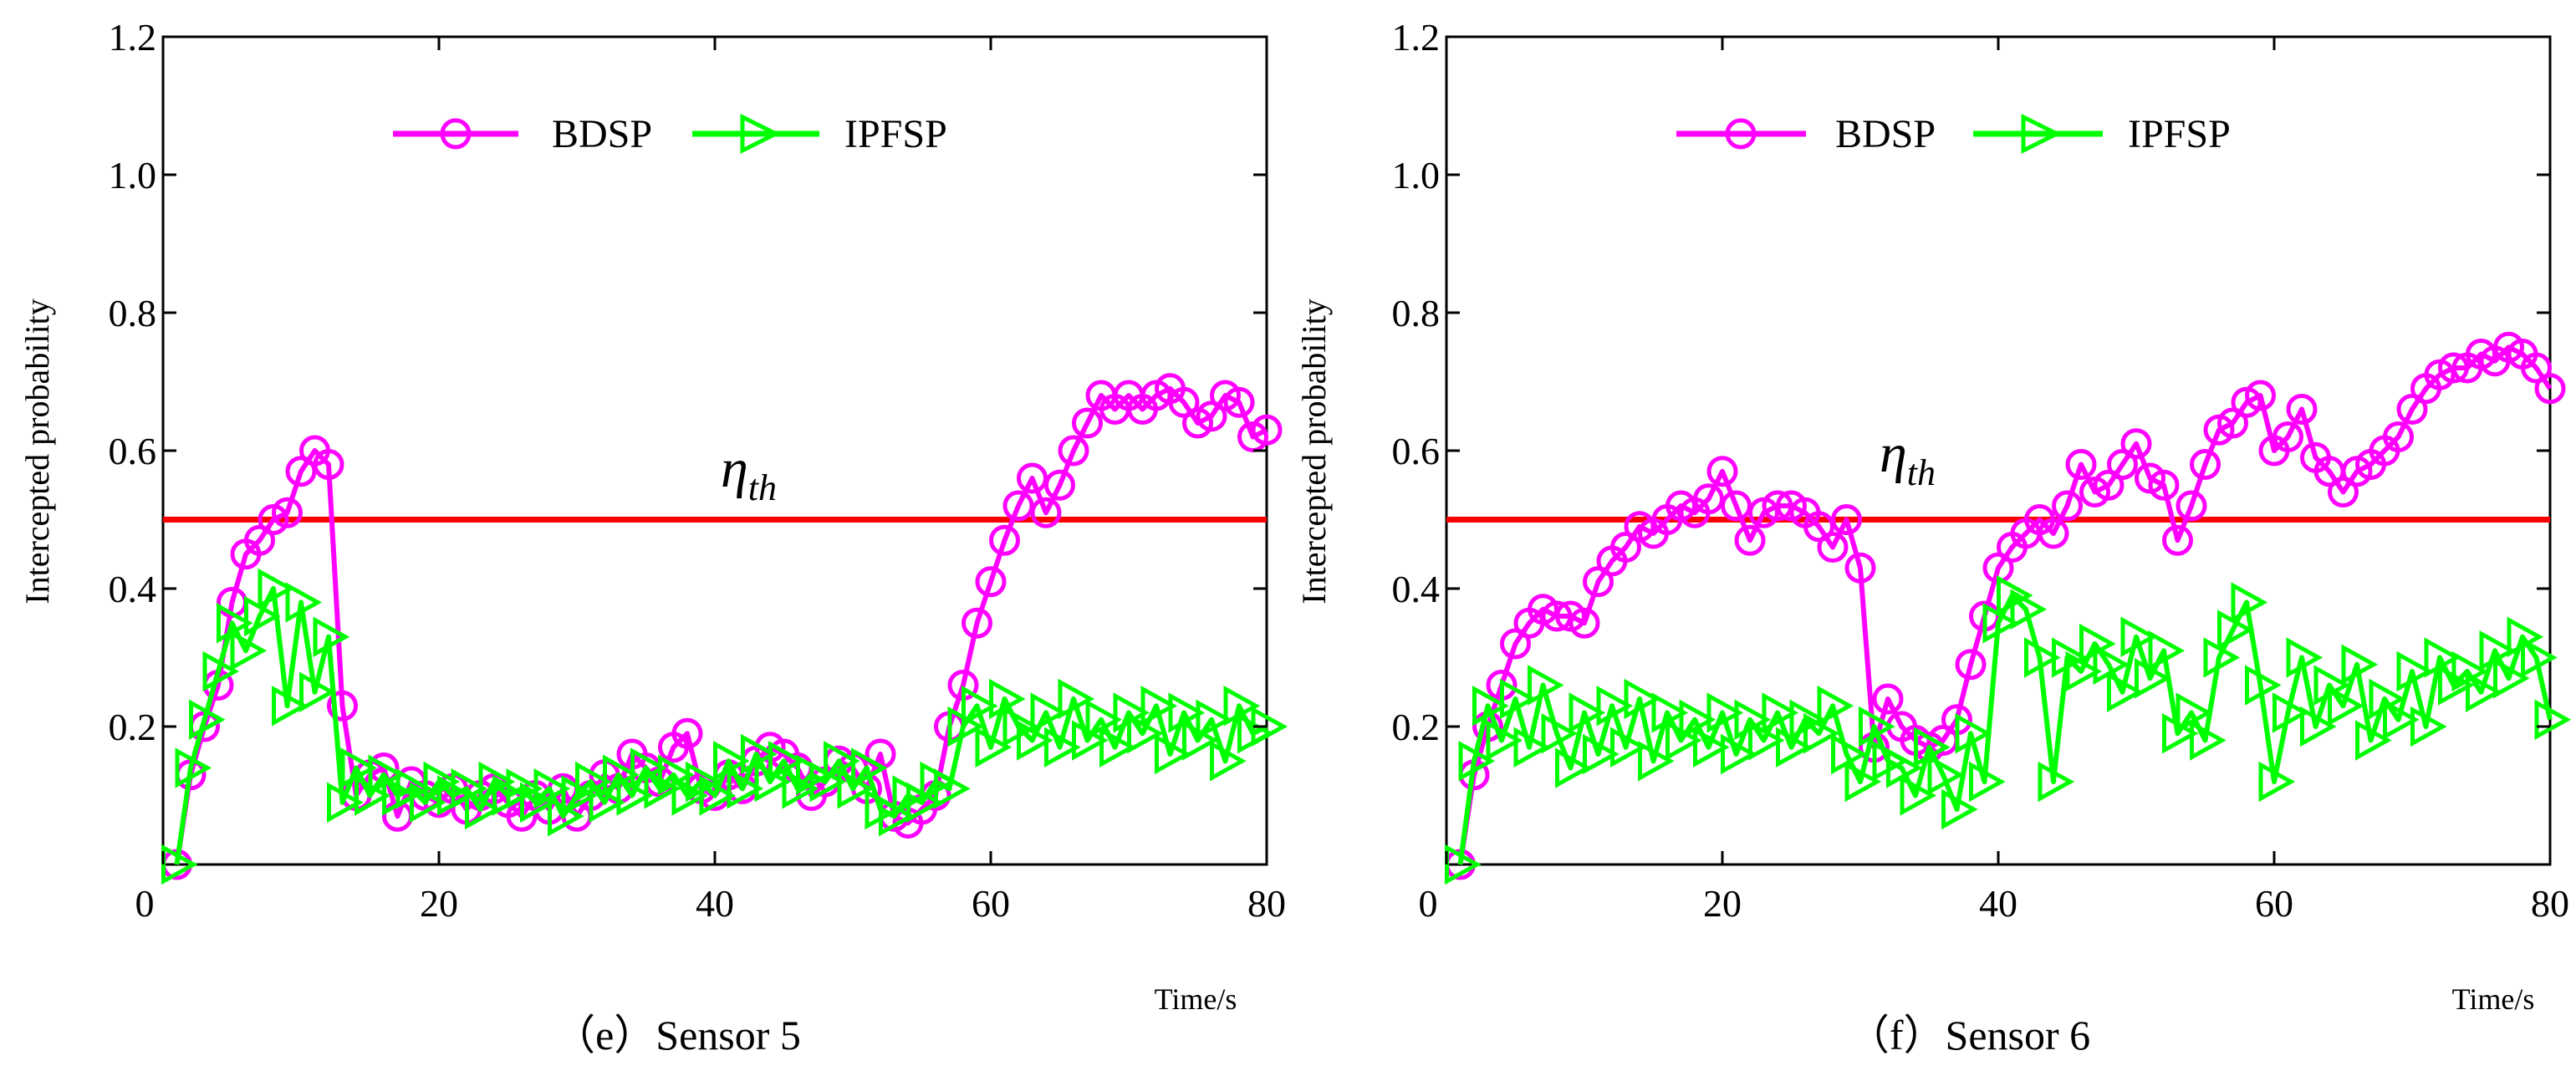 Image resolution: width=2576 pixels, height=1071 pixels. I want to click on legend-marker-bdsp-f, so click(1741, 134).